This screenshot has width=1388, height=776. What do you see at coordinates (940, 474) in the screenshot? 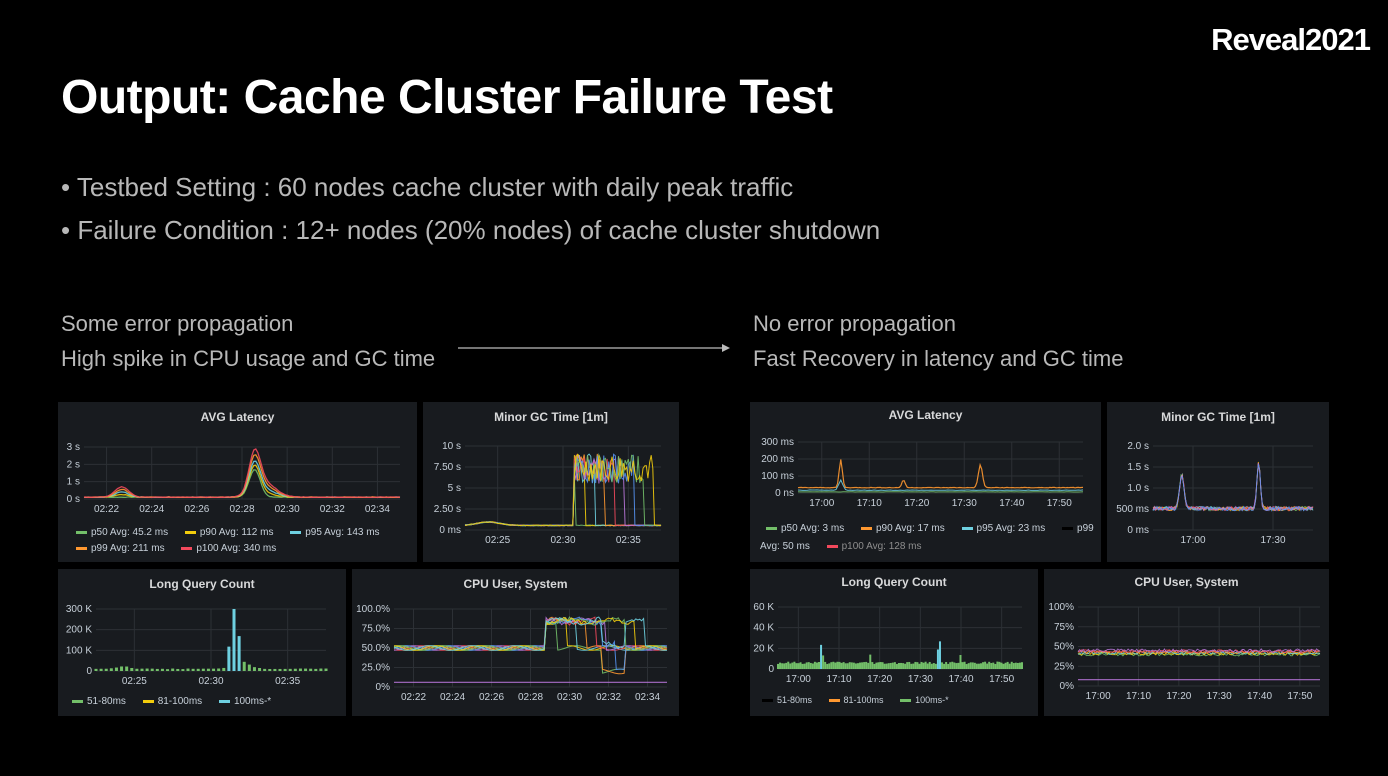
I see `p90-line` at bounding box center [940, 474].